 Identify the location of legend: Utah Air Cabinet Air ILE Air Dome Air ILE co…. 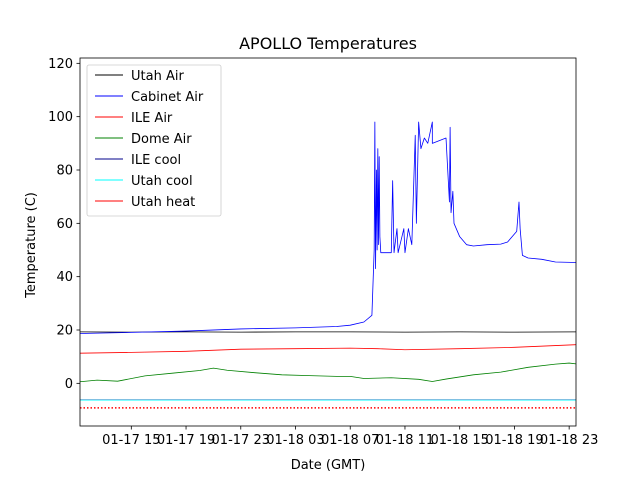
(154, 140).